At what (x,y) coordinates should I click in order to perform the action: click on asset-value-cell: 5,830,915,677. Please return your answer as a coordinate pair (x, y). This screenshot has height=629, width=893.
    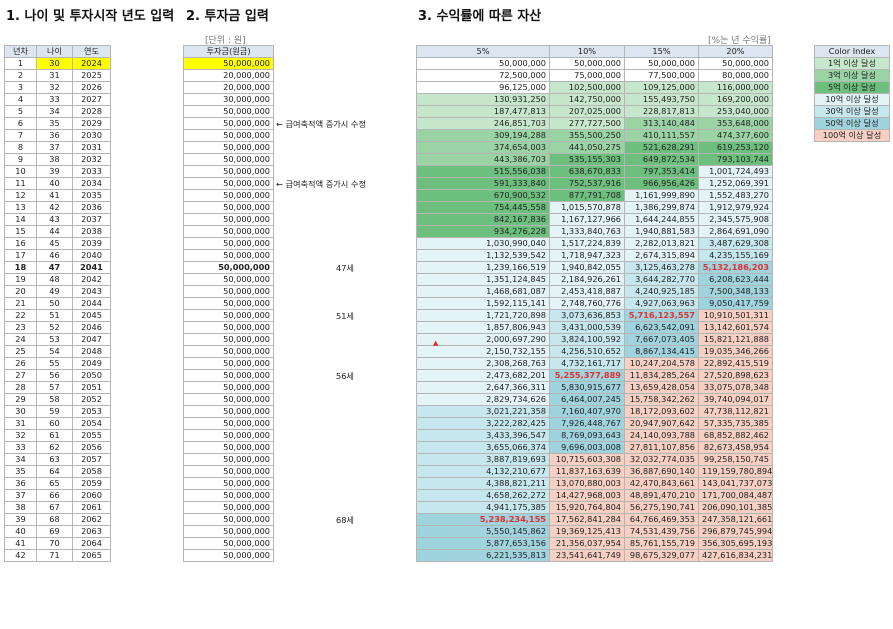
    Looking at the image, I should click on (587, 387).